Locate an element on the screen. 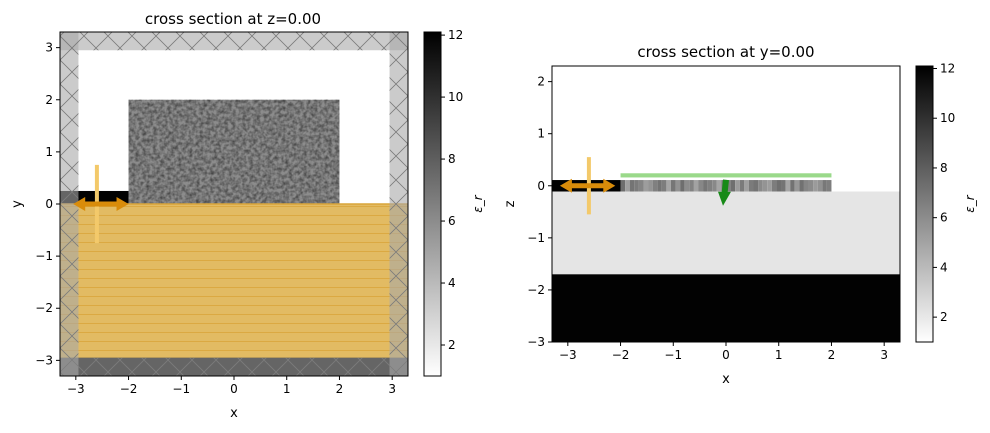 The width and height of the screenshot is (990, 433). plot-1-x-ticks: −3 −2 −1 0 1 2 3 is located at coordinates (231, 386).